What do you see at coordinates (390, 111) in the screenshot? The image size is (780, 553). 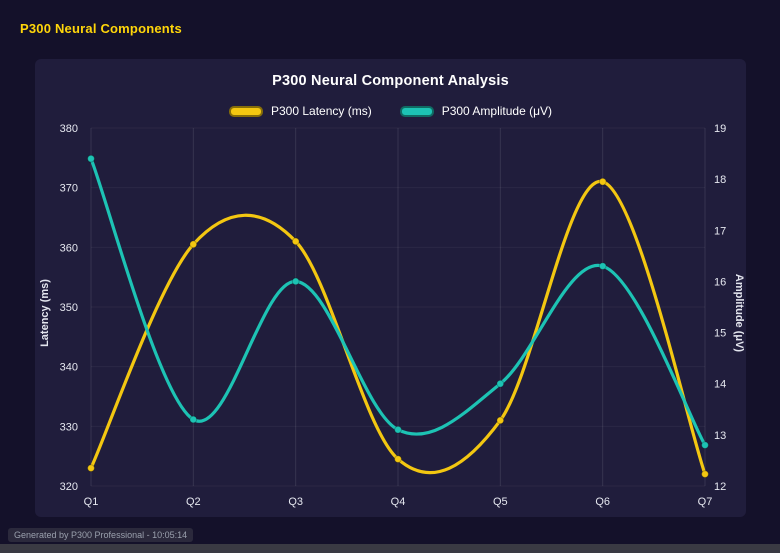 I see `chart-legend: P300 Latency (ms) P300 Amplitude (μV)` at bounding box center [390, 111].